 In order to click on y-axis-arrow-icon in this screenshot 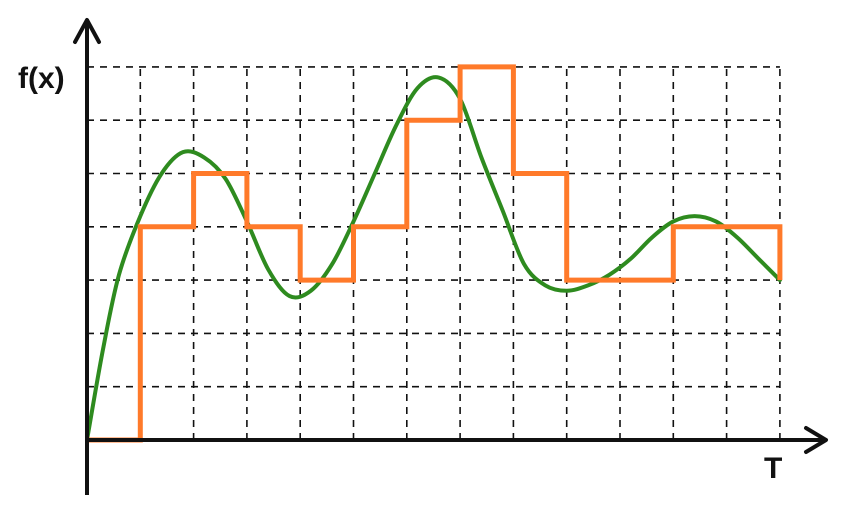, I will do `click(87, 31)`.